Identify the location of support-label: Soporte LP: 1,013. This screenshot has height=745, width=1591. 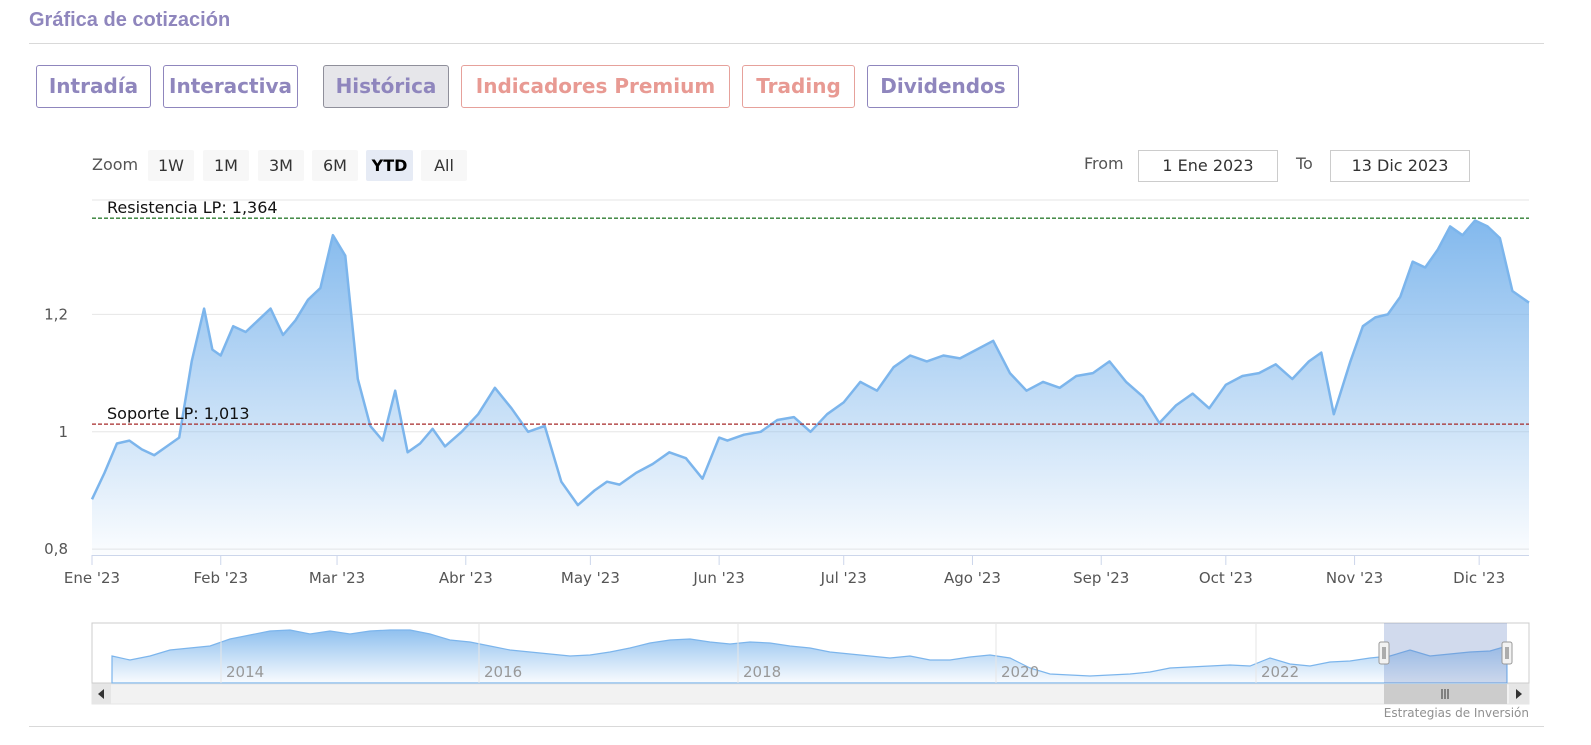
(178, 413).